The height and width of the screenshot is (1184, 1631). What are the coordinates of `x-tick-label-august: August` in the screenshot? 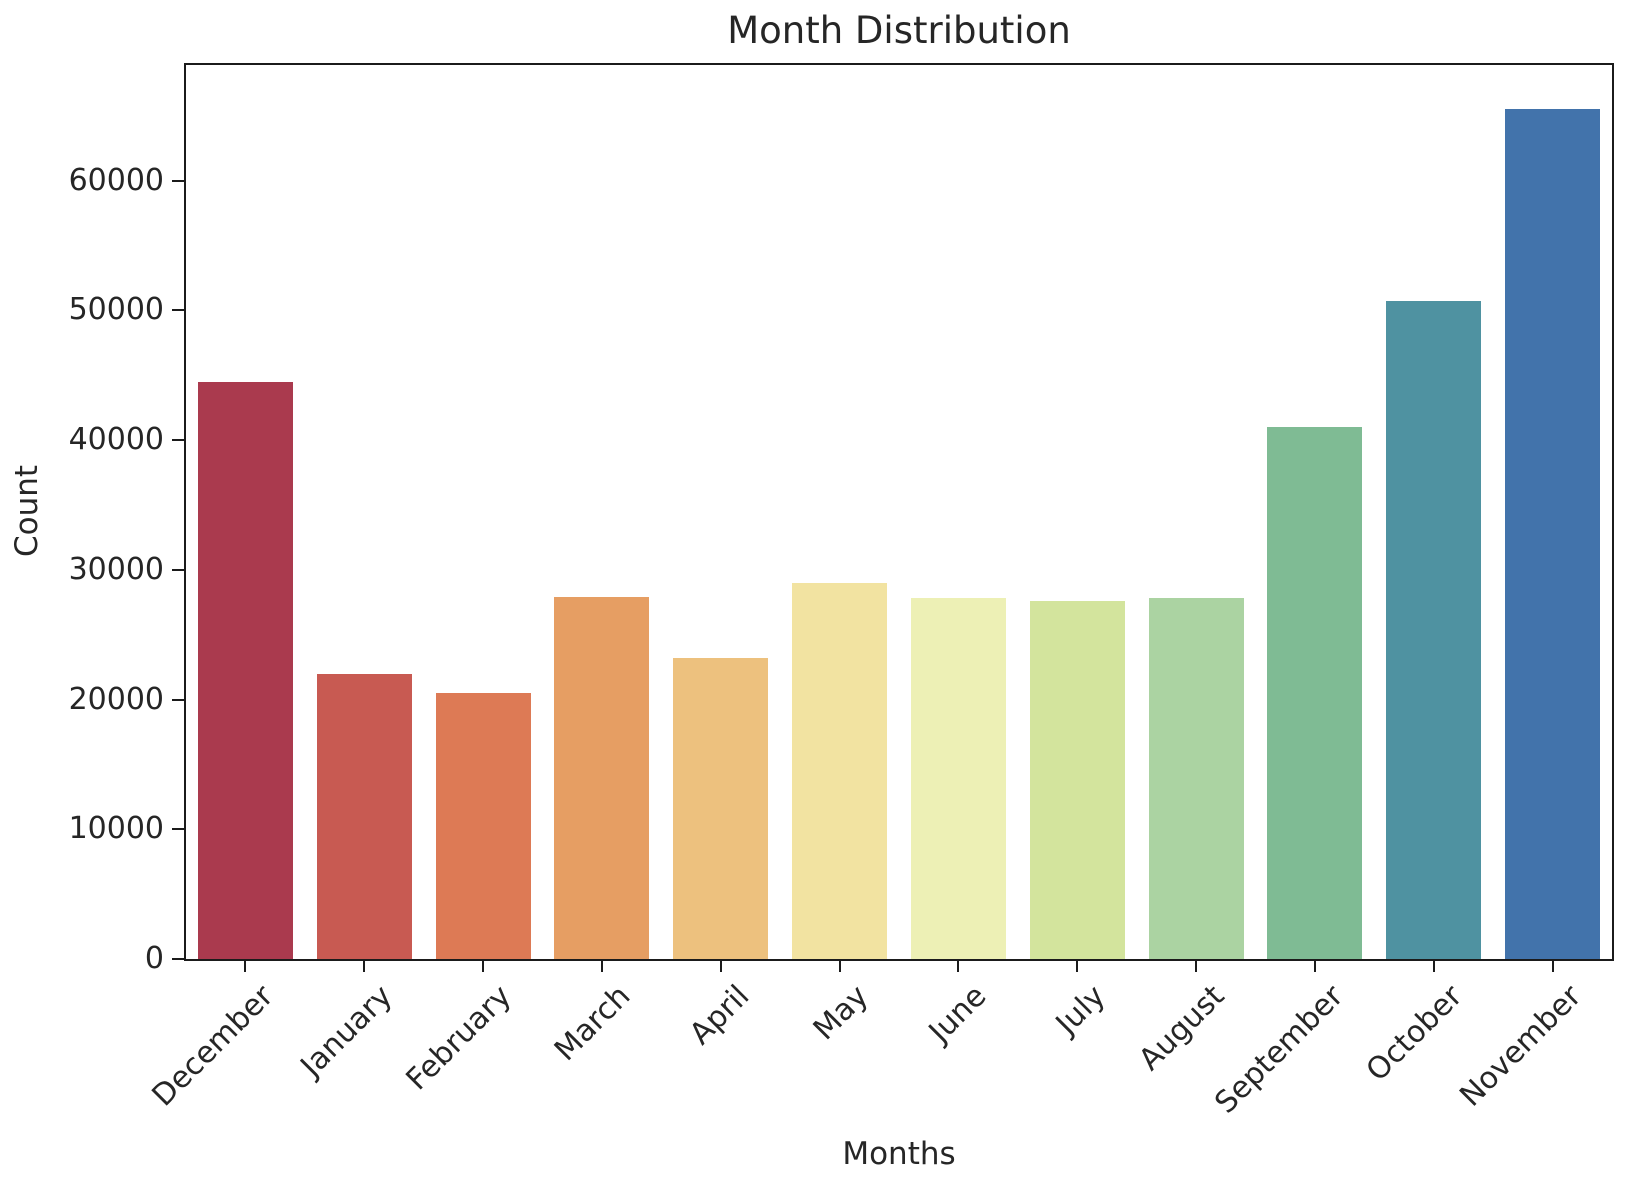 It's located at (1182, 1028).